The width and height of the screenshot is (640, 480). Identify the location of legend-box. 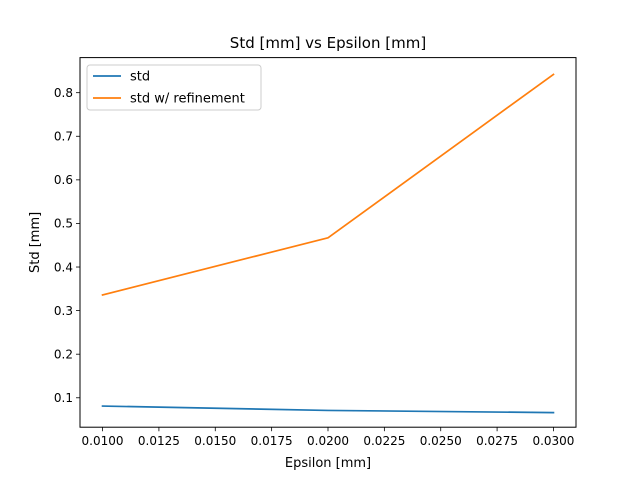
(174, 87).